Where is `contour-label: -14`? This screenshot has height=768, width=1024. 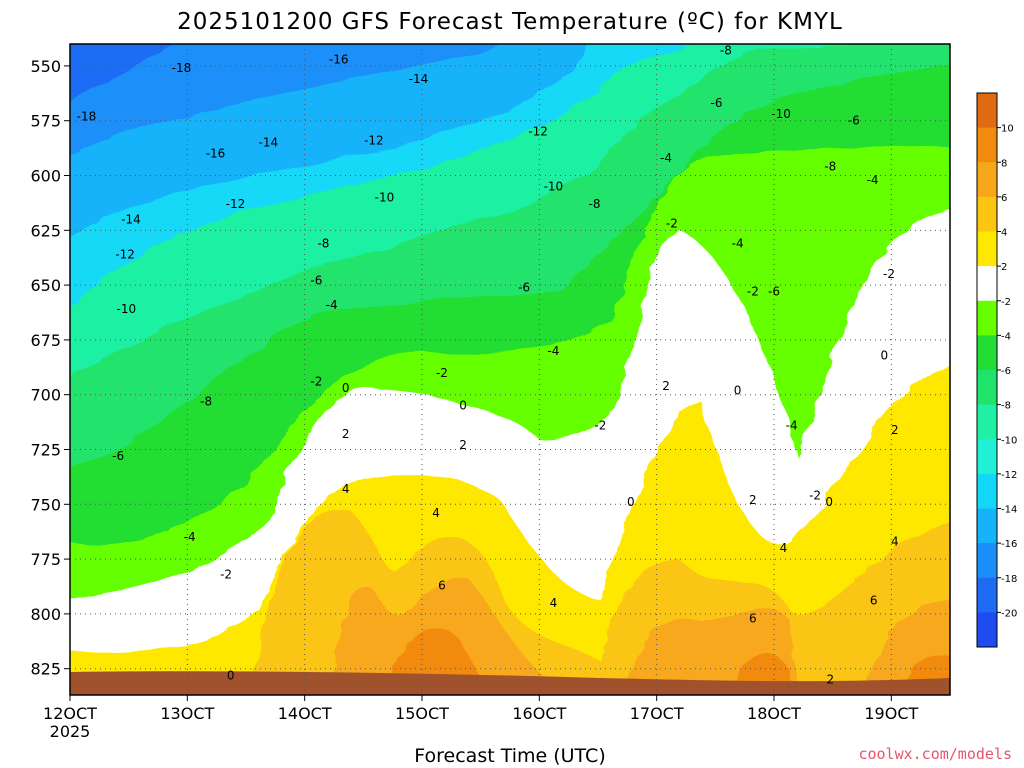 contour-label: -14 is located at coordinates (131, 219).